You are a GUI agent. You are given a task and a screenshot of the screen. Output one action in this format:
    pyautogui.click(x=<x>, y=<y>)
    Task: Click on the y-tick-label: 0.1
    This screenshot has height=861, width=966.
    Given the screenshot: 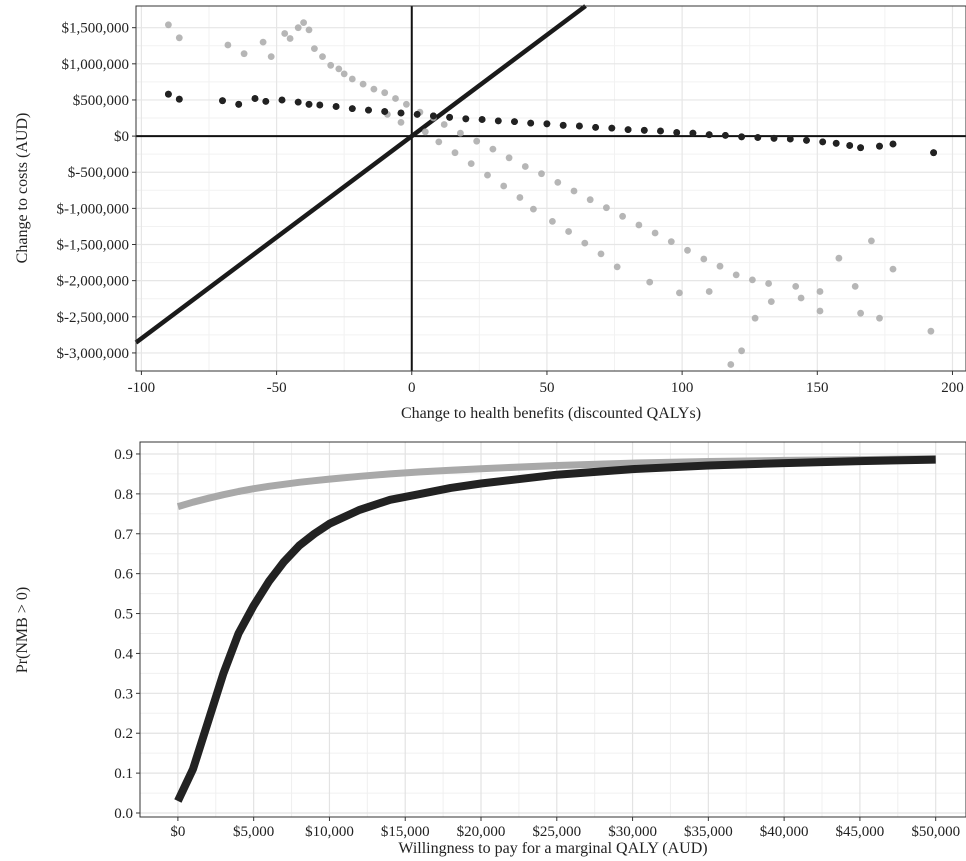 What is the action you would take?
    pyautogui.click(x=123, y=774)
    